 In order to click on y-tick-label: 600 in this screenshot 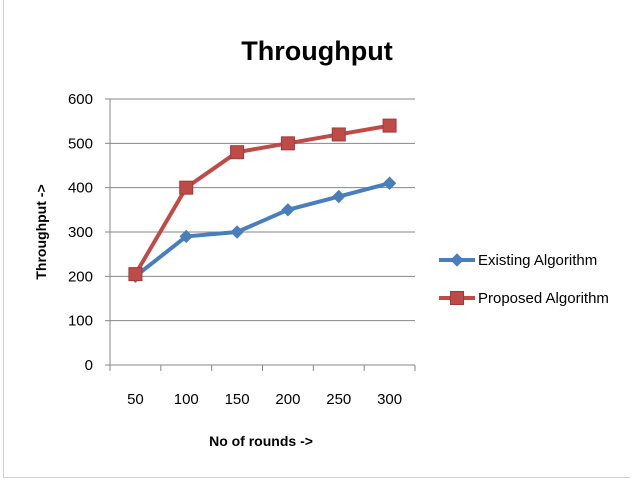, I will do `click(80, 99)`.